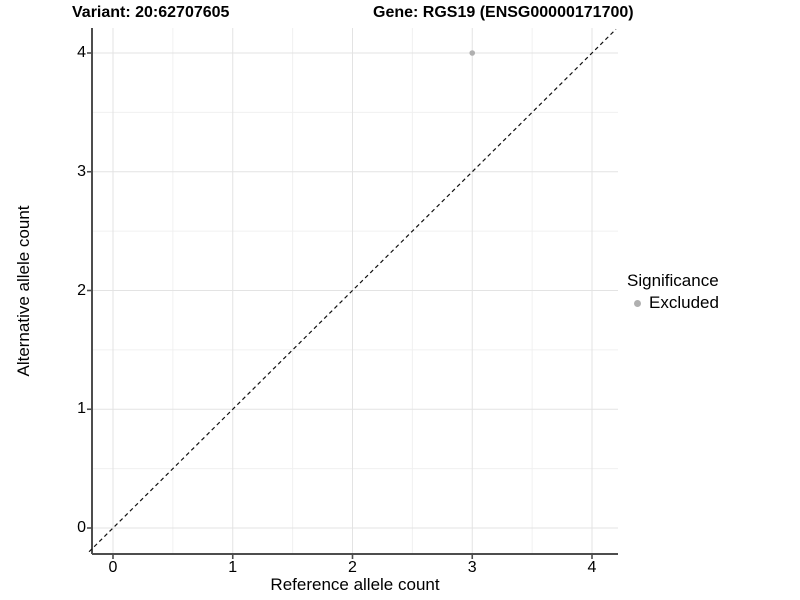 Image resolution: width=800 pixels, height=600 pixels. What do you see at coordinates (503, 12) in the screenshot?
I see `plot-title-gene: Gene: RGS19 (ENSG00000171700)` at bounding box center [503, 12].